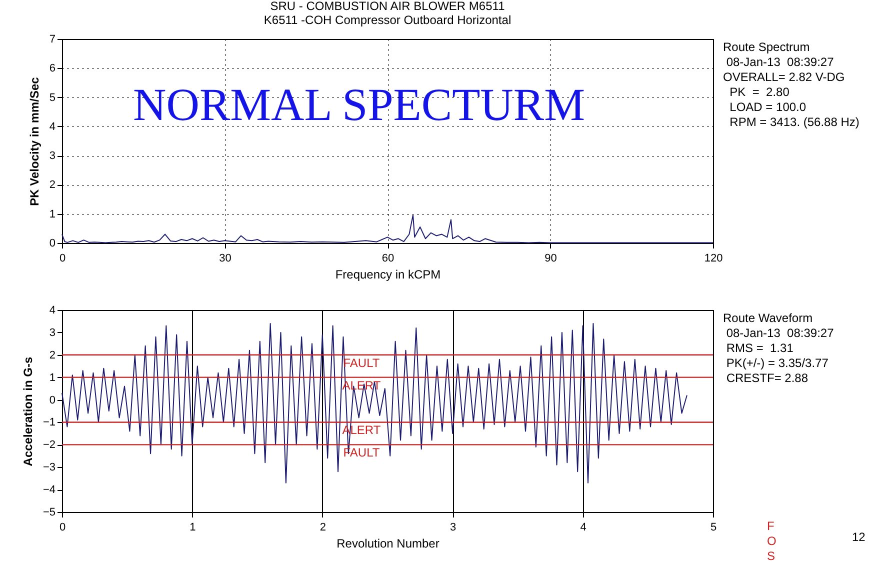  I want to click on x-tick-label: 120, so click(713, 258).